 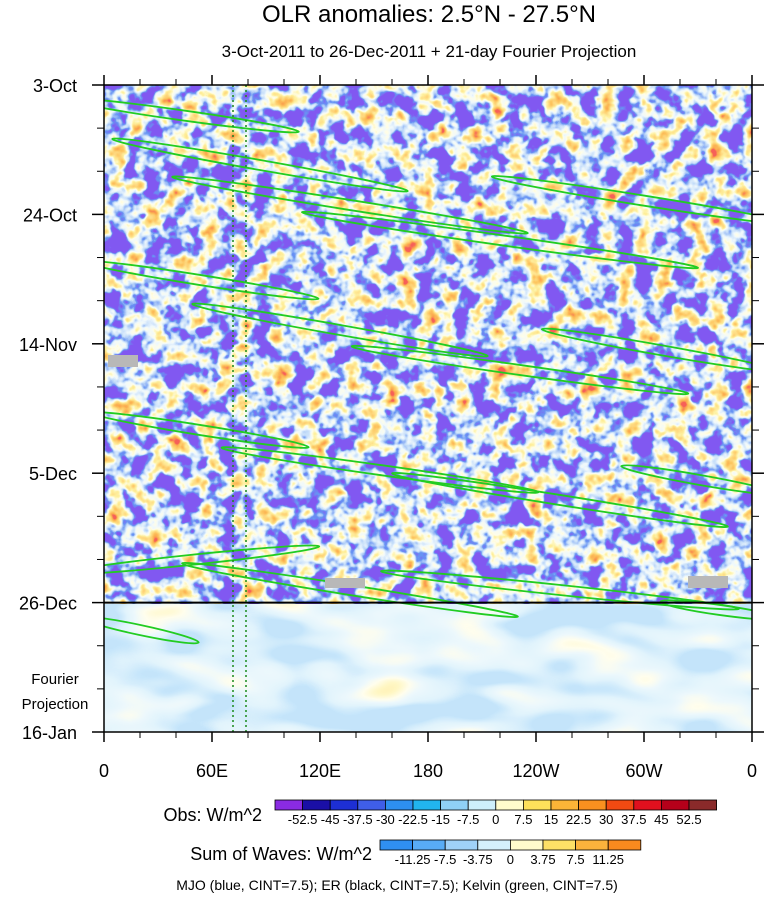 What do you see at coordinates (535, 771) in the screenshot?
I see `x-tick-label: 120W` at bounding box center [535, 771].